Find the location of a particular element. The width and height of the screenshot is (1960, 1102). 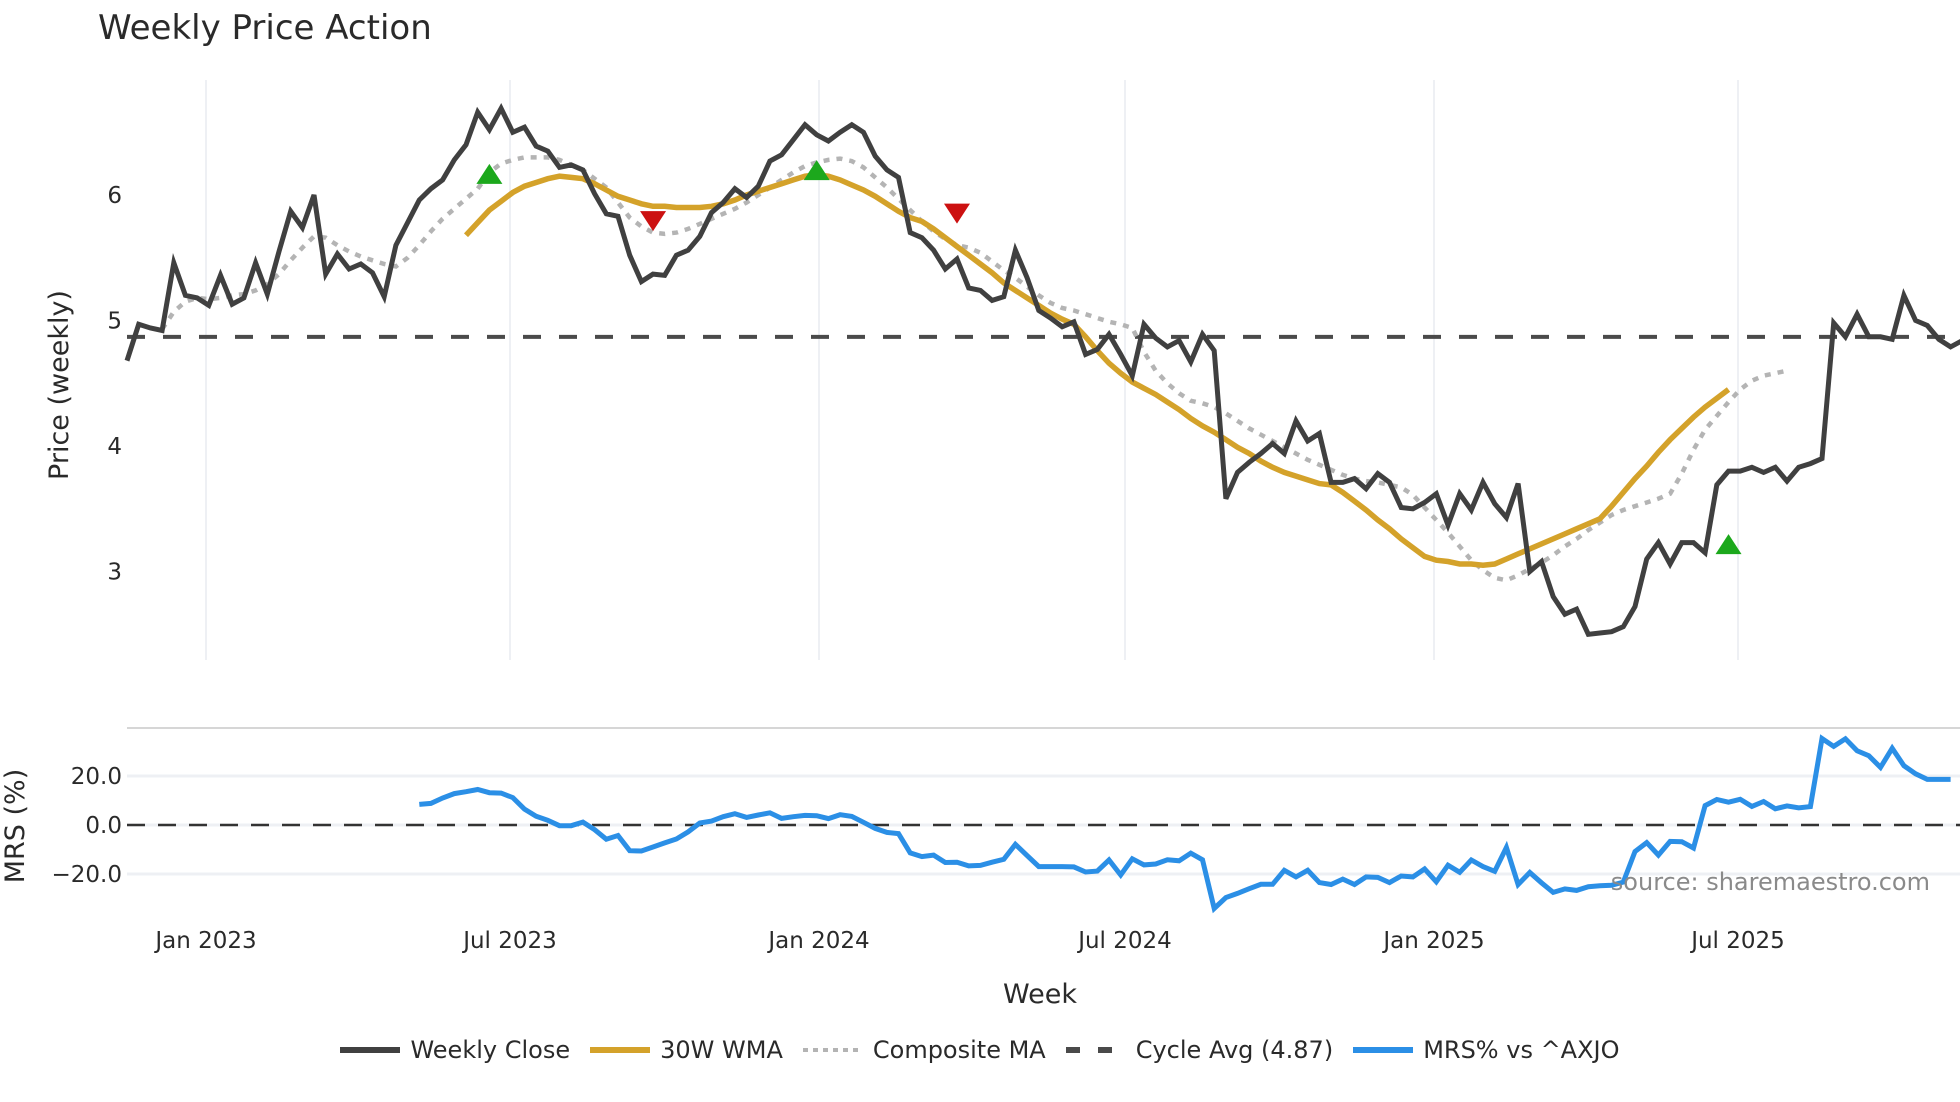

close-swatch-icon is located at coordinates (370, 1050).